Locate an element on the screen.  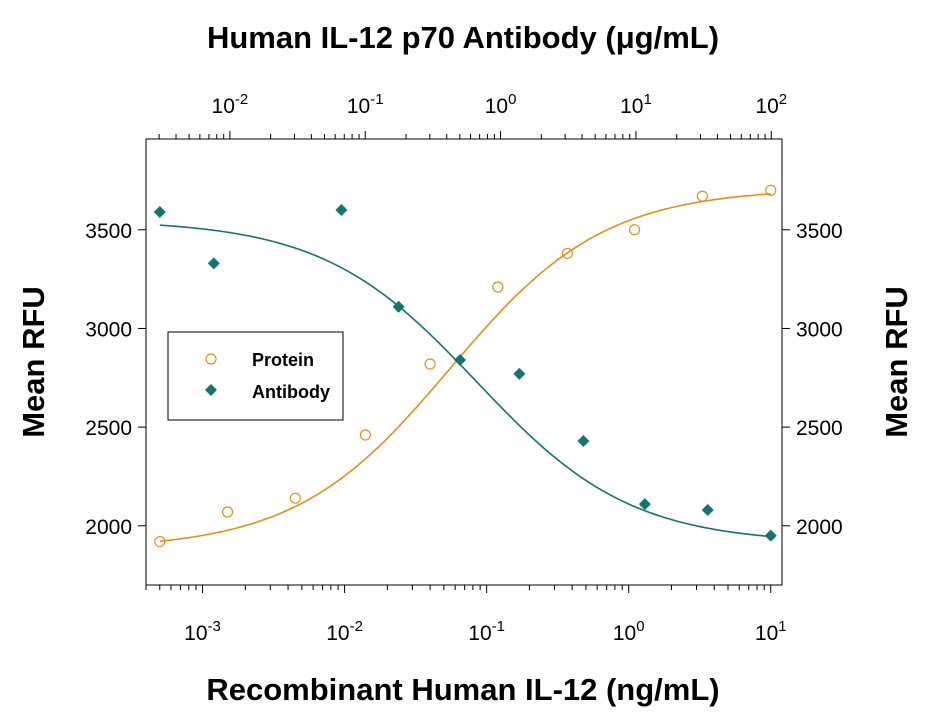
x-tick-label: 10⁻¹ is located at coordinates (486, 631).